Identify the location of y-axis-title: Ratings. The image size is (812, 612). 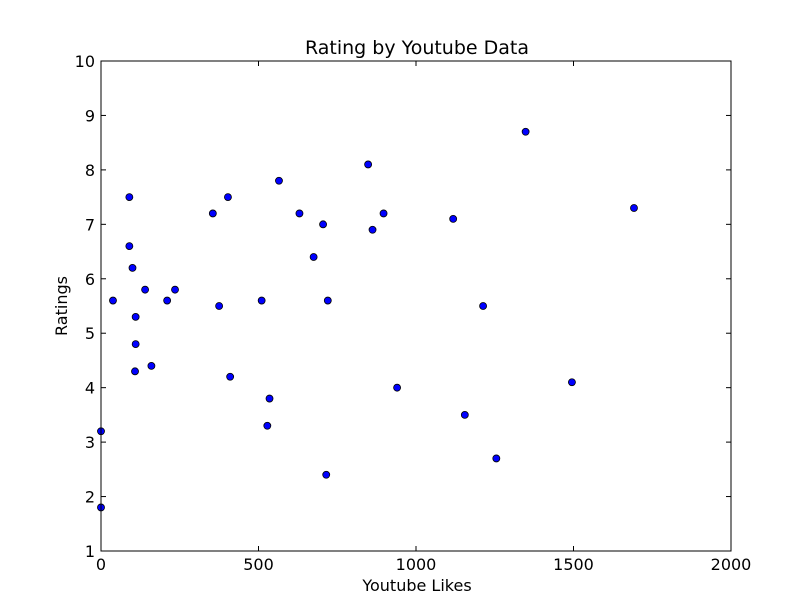
(61, 306).